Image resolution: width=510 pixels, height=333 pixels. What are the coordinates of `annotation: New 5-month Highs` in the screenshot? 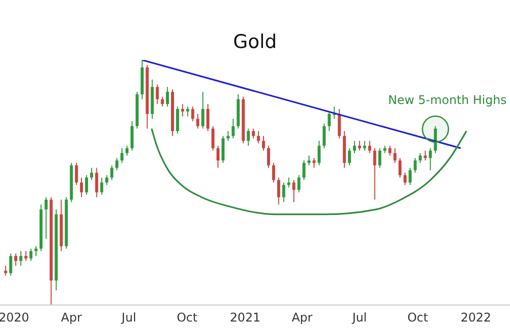 It's located at (447, 100).